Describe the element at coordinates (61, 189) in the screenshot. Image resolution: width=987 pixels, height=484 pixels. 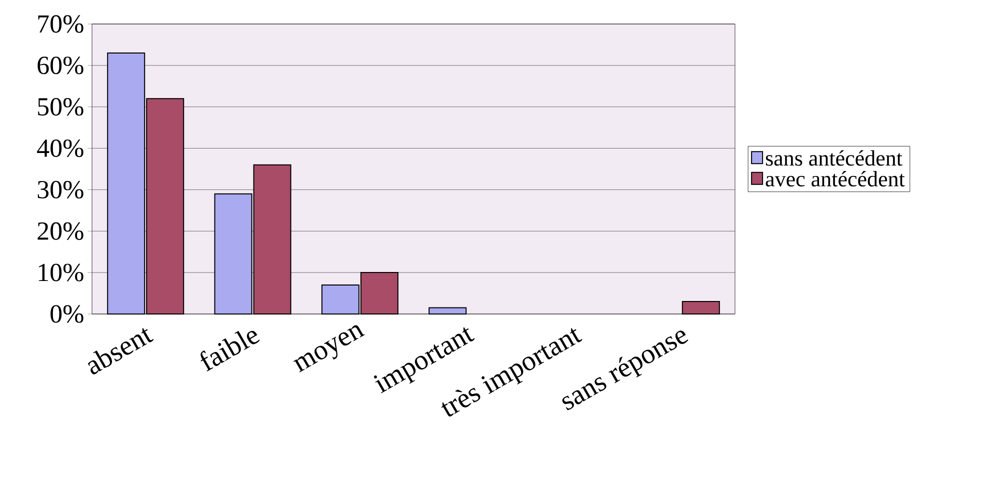
I see `y-tick-label: 30%` at that location.